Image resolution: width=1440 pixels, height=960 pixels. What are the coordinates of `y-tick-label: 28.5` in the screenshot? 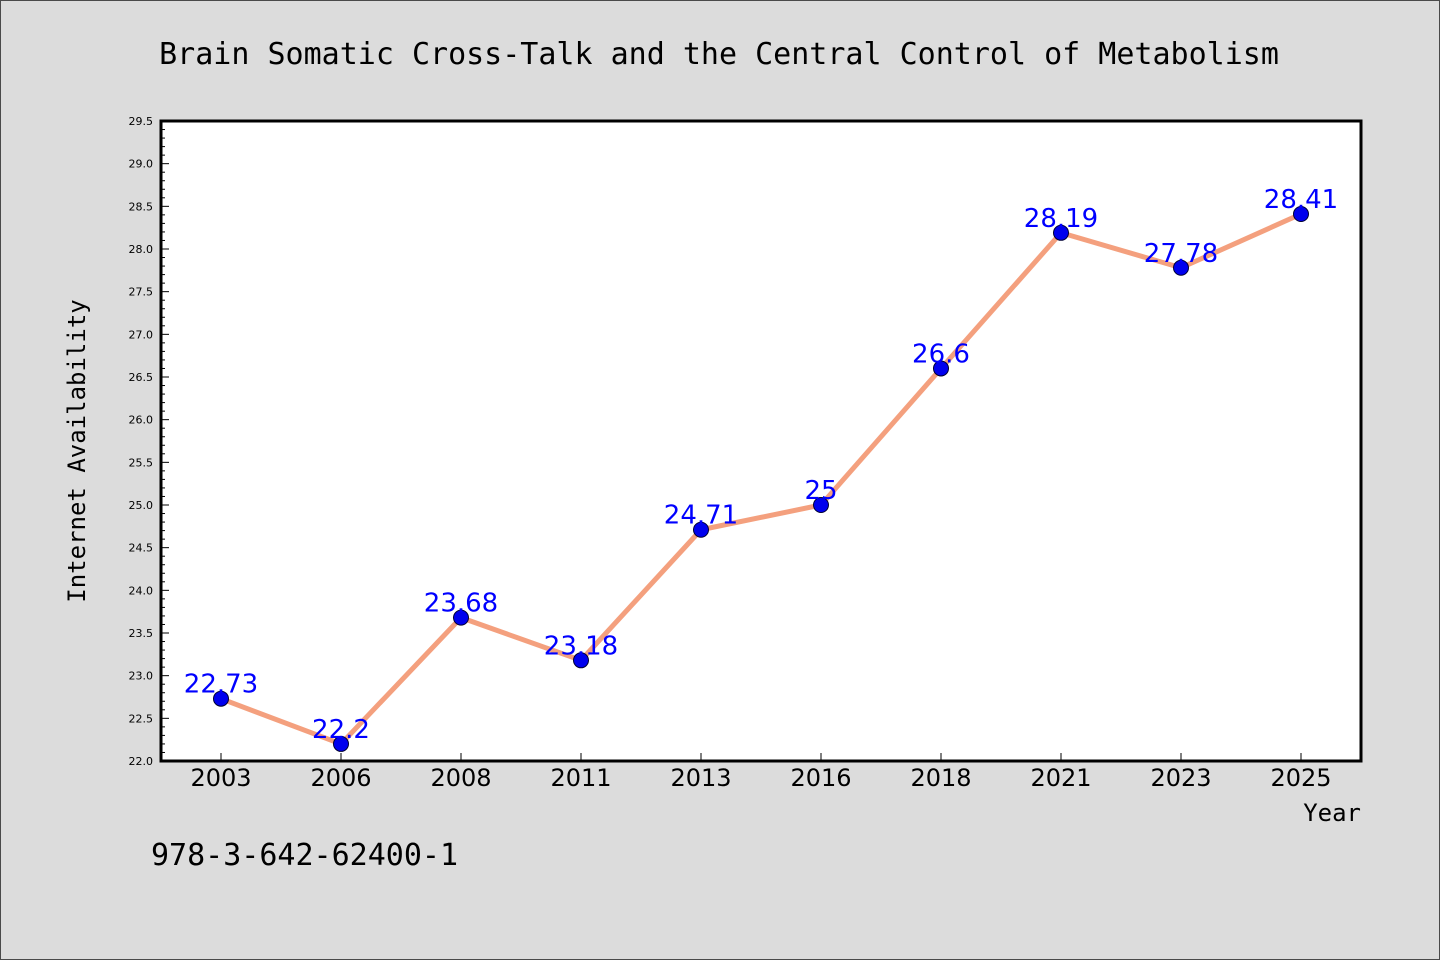 It's located at (141, 206).